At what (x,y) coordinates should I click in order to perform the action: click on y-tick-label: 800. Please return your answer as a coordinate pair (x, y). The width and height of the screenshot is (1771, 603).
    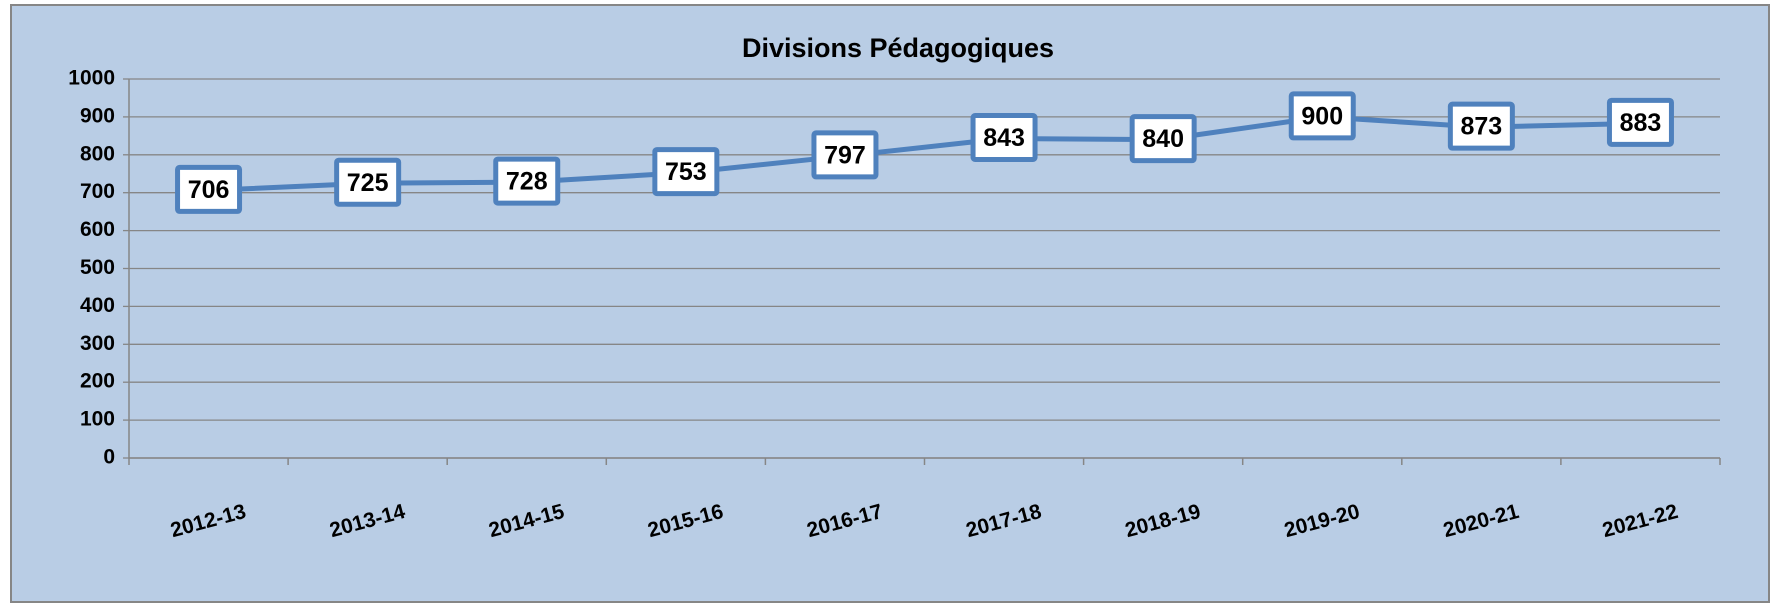
    Looking at the image, I should click on (97, 153).